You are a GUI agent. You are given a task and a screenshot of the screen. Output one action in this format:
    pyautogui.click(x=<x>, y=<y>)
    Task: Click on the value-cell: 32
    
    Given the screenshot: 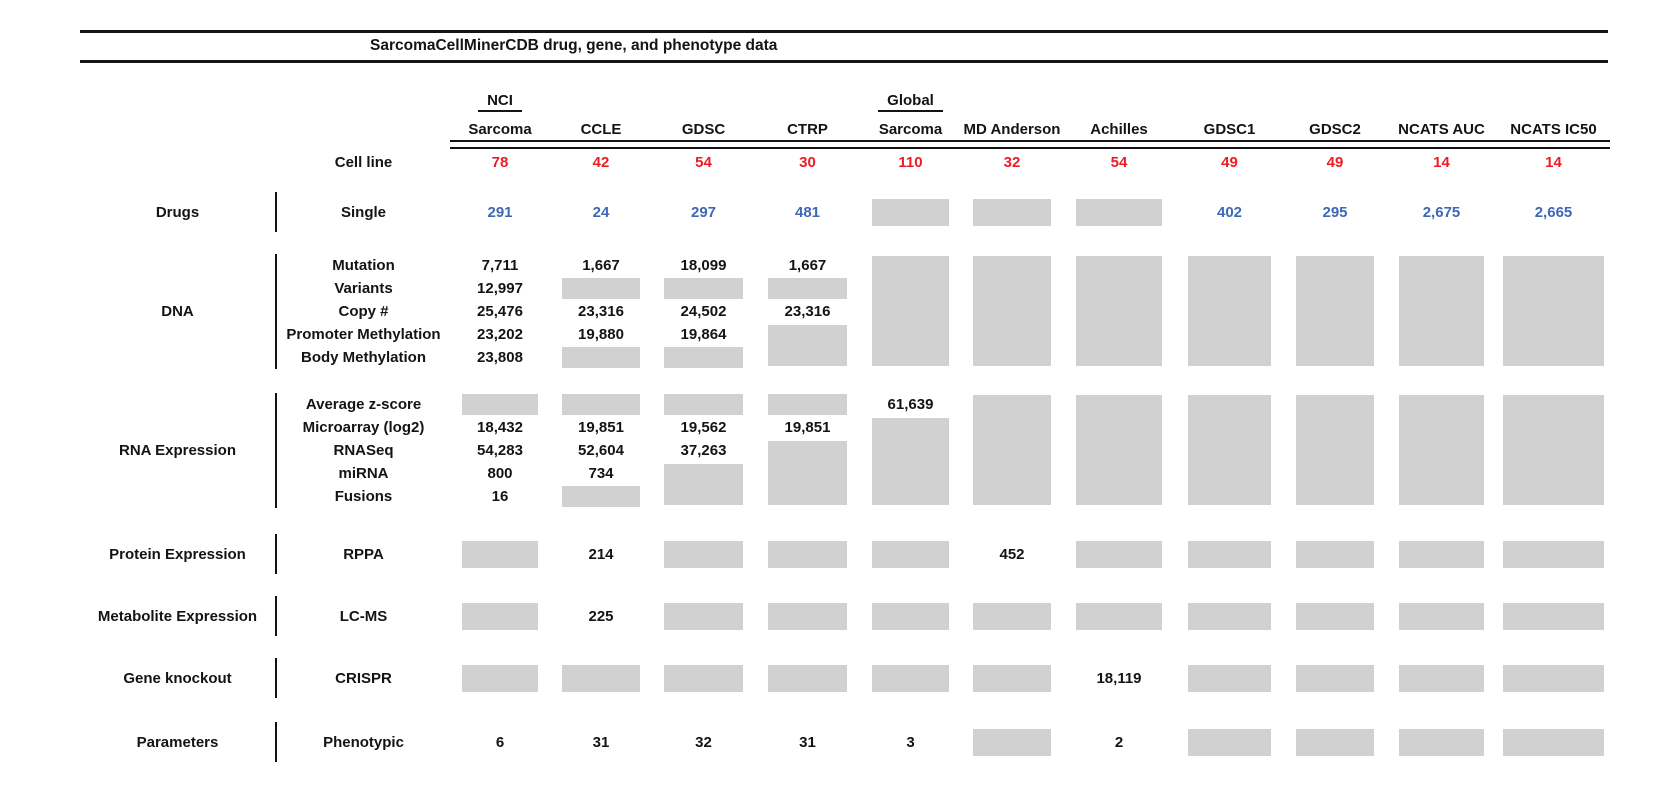 What is the action you would take?
    pyautogui.click(x=703, y=742)
    